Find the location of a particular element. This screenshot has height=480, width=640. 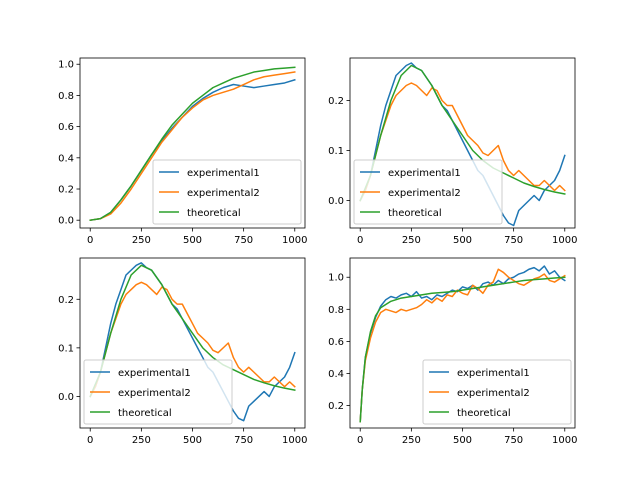

subplot-2-series-group is located at coordinates (462, 144).